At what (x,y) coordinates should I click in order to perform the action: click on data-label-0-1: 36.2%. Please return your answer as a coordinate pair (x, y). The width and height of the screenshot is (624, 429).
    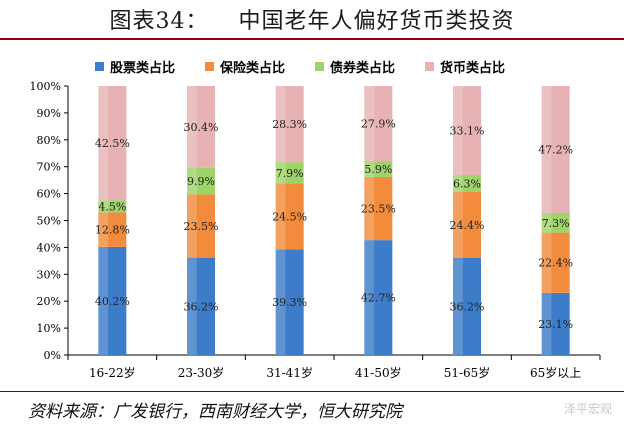
    Looking at the image, I should click on (201, 306).